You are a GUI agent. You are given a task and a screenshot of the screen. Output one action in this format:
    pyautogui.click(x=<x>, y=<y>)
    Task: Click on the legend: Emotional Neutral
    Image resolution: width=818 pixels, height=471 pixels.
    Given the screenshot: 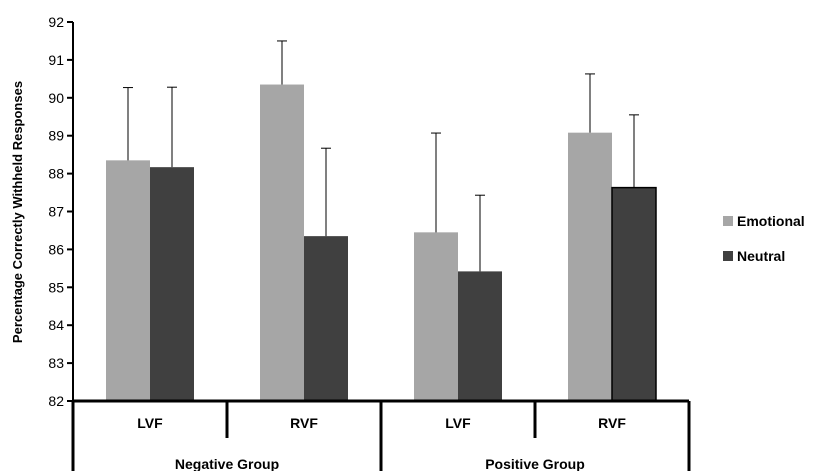 What is the action you would take?
    pyautogui.click(x=764, y=238)
    